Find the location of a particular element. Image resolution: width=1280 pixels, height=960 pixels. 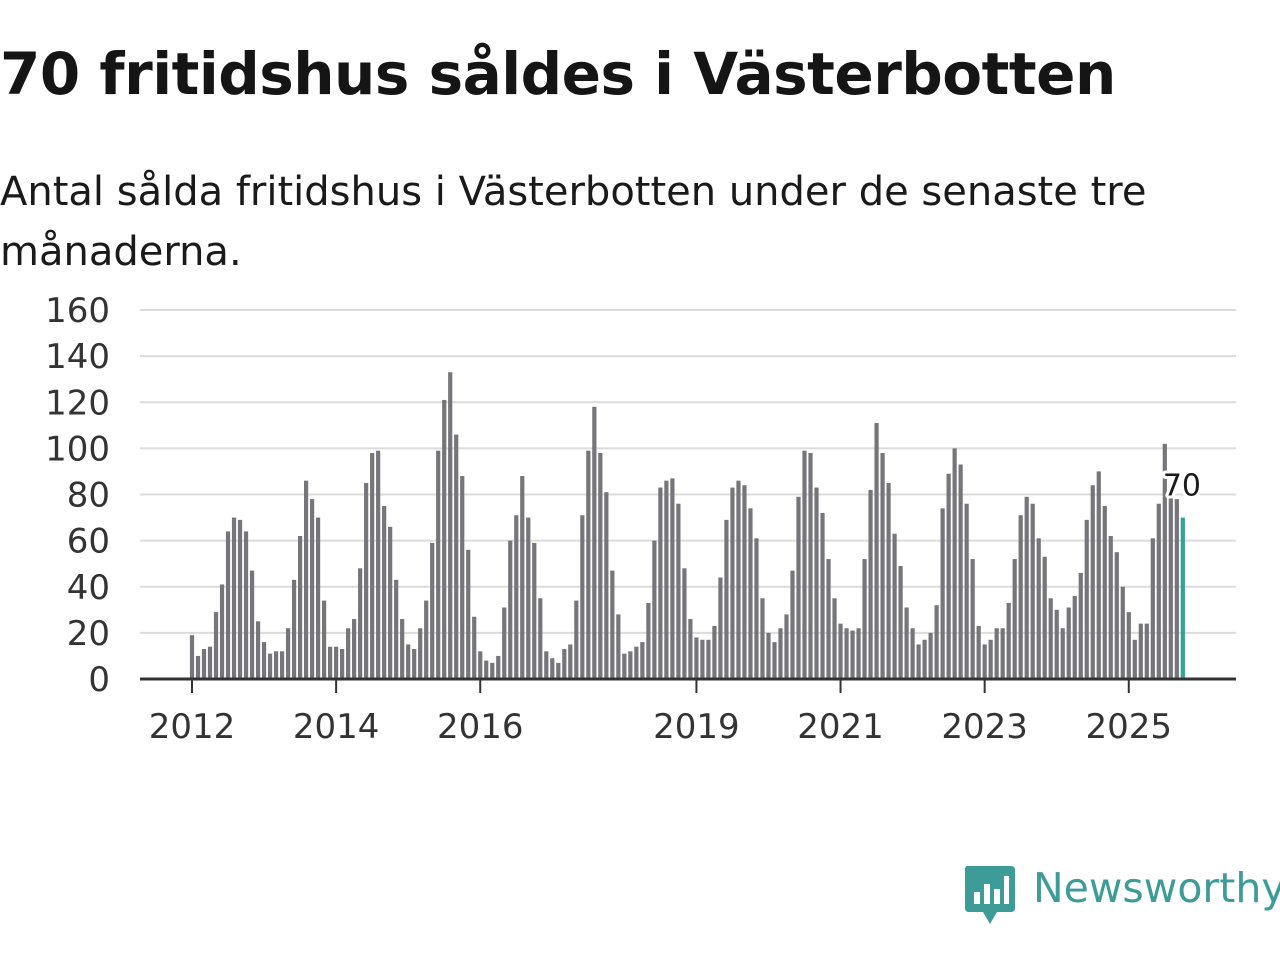

y-tick-label: 100 is located at coordinates (77, 449).